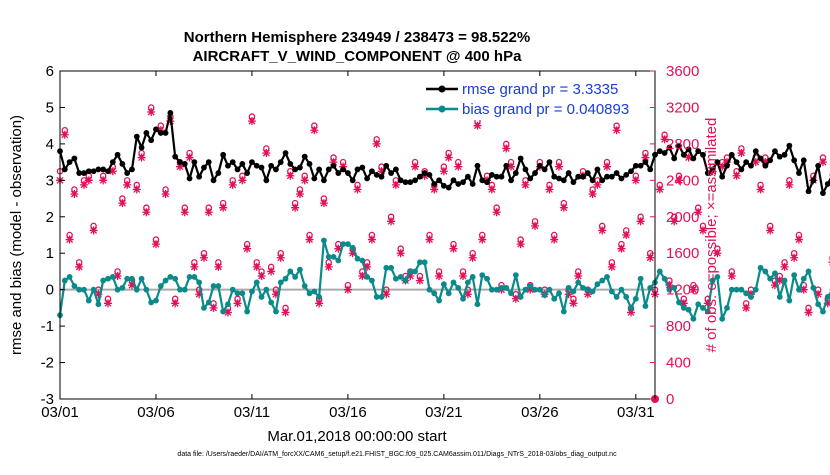  What do you see at coordinates (682, 217) in the screenshot?
I see `y-right-tick-label: 2000` at bounding box center [682, 217].